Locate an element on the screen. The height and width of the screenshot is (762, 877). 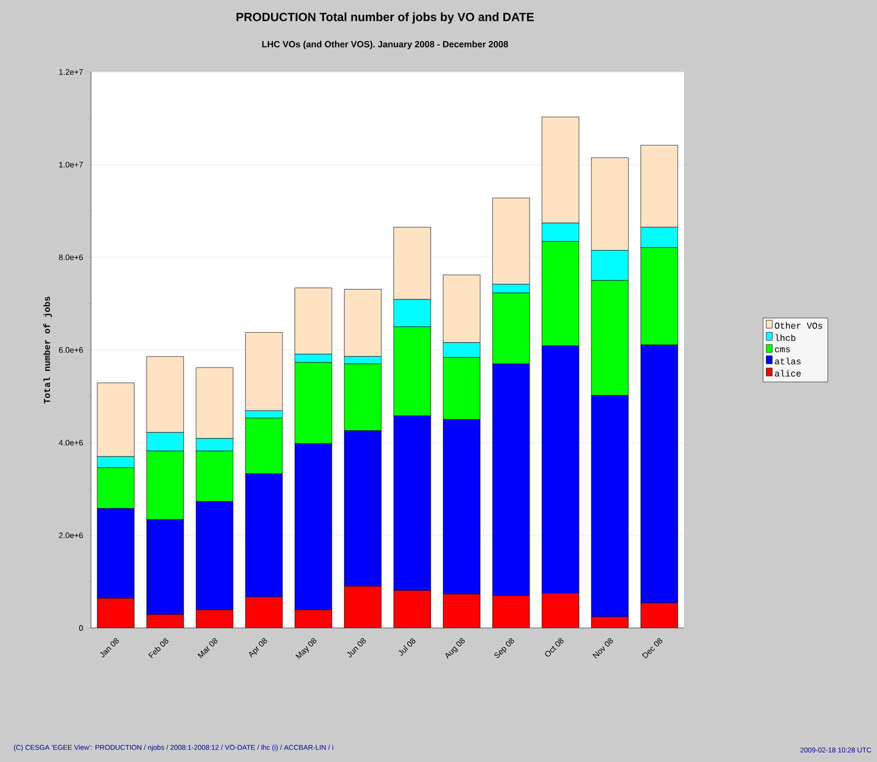
legend-label: atlas is located at coordinates (787, 361).